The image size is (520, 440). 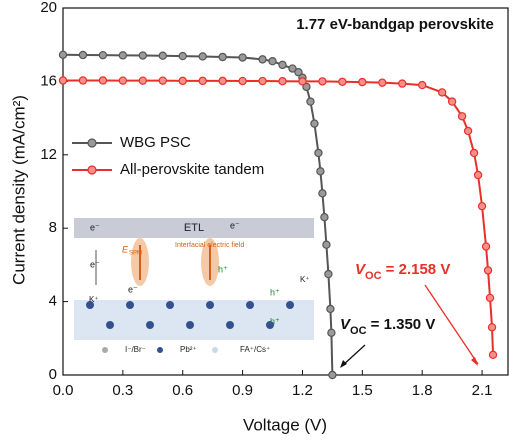 I want to click on inset-label: SPM, so click(x=135, y=254).